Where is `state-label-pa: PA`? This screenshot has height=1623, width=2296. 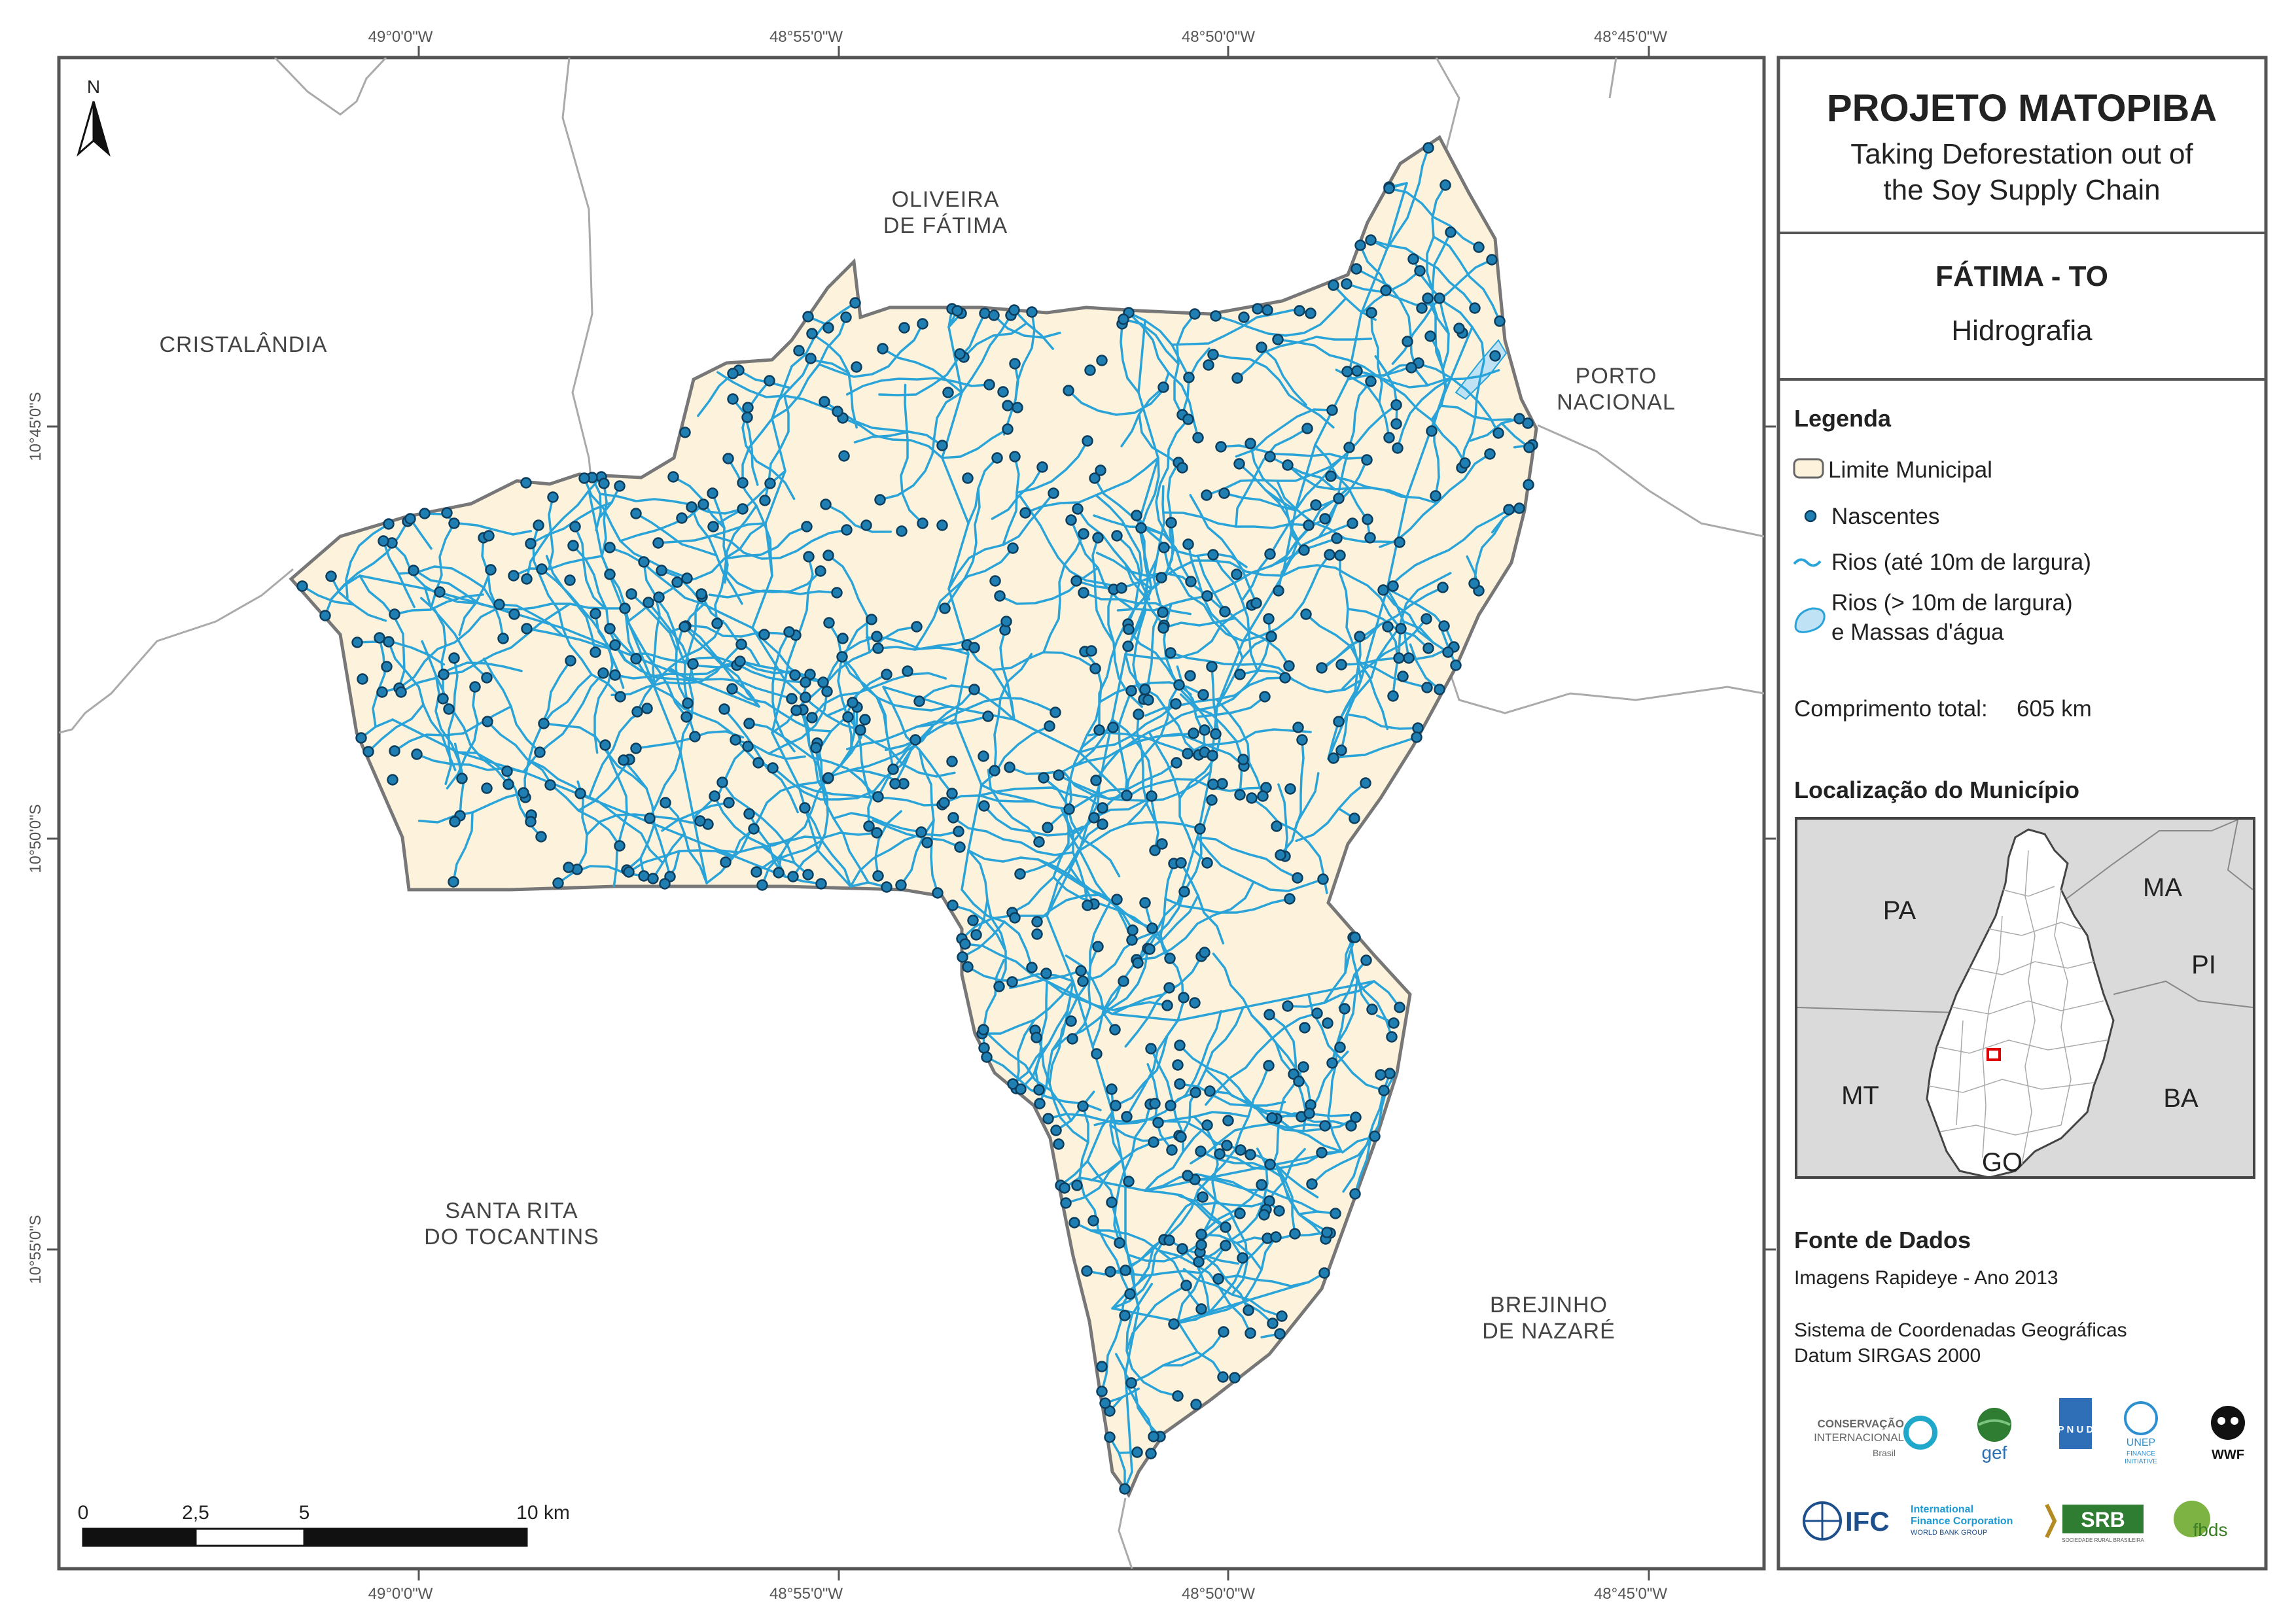 state-label-pa: PA is located at coordinates (1899, 911).